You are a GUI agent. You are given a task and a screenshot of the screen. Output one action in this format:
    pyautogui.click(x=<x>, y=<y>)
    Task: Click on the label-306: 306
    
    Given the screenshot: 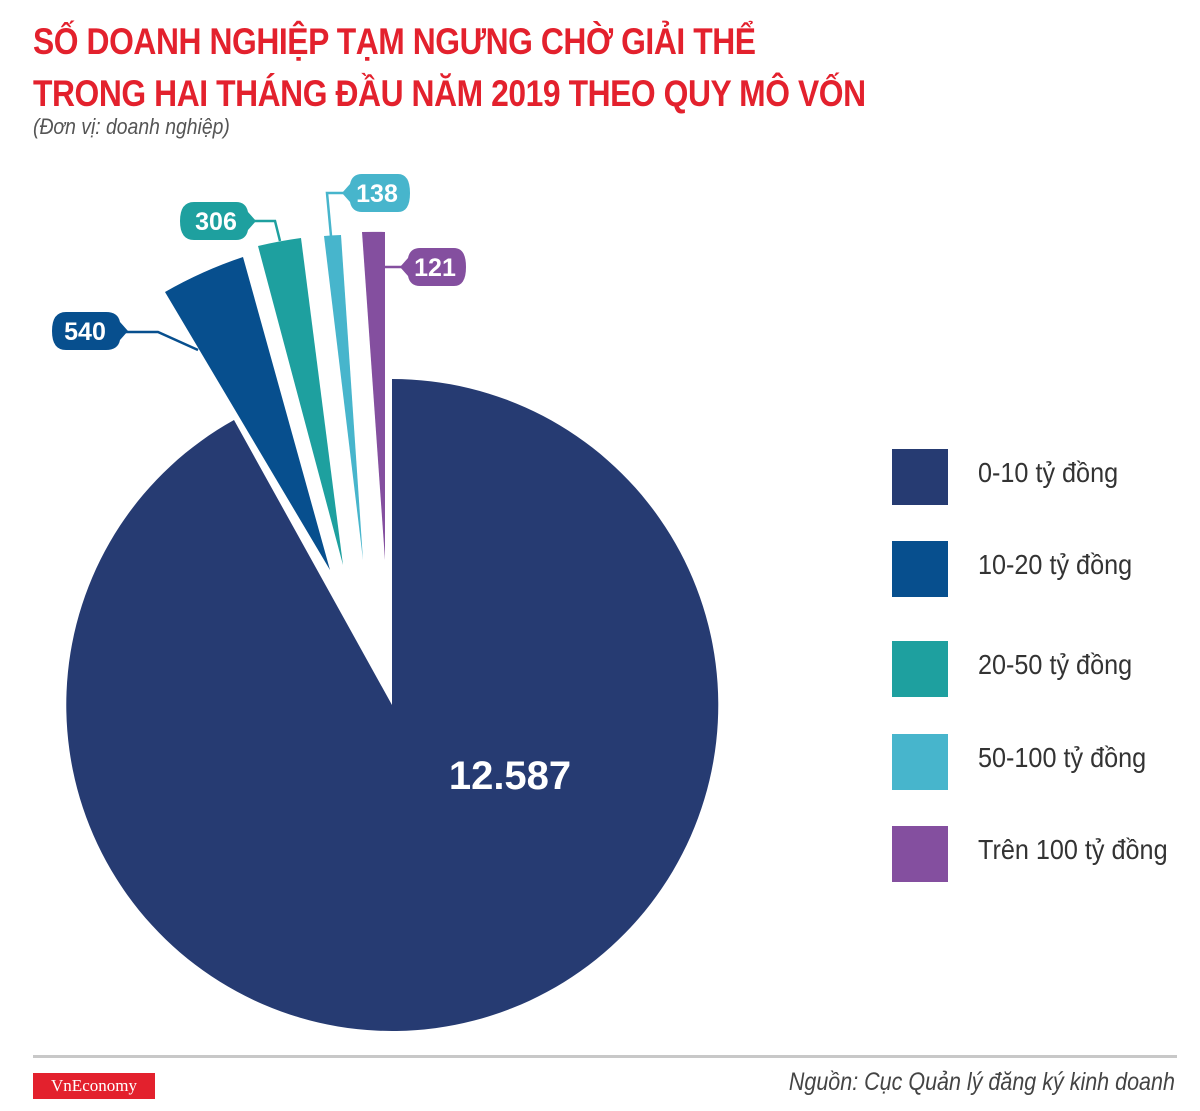 What is the action you would take?
    pyautogui.click(x=216, y=222)
    